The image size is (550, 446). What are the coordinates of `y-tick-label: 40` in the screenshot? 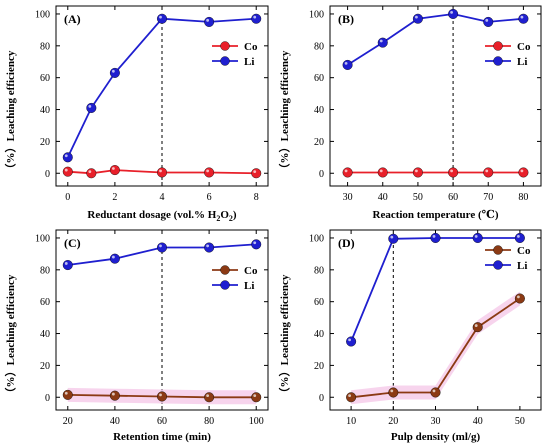 It's located at (45, 110).